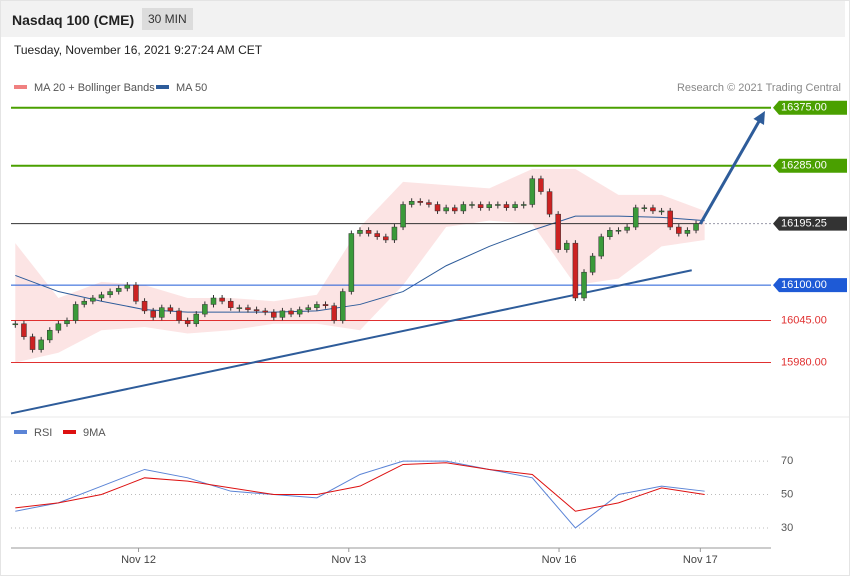  I want to click on x-tick-label: Nov 16, so click(559, 560).